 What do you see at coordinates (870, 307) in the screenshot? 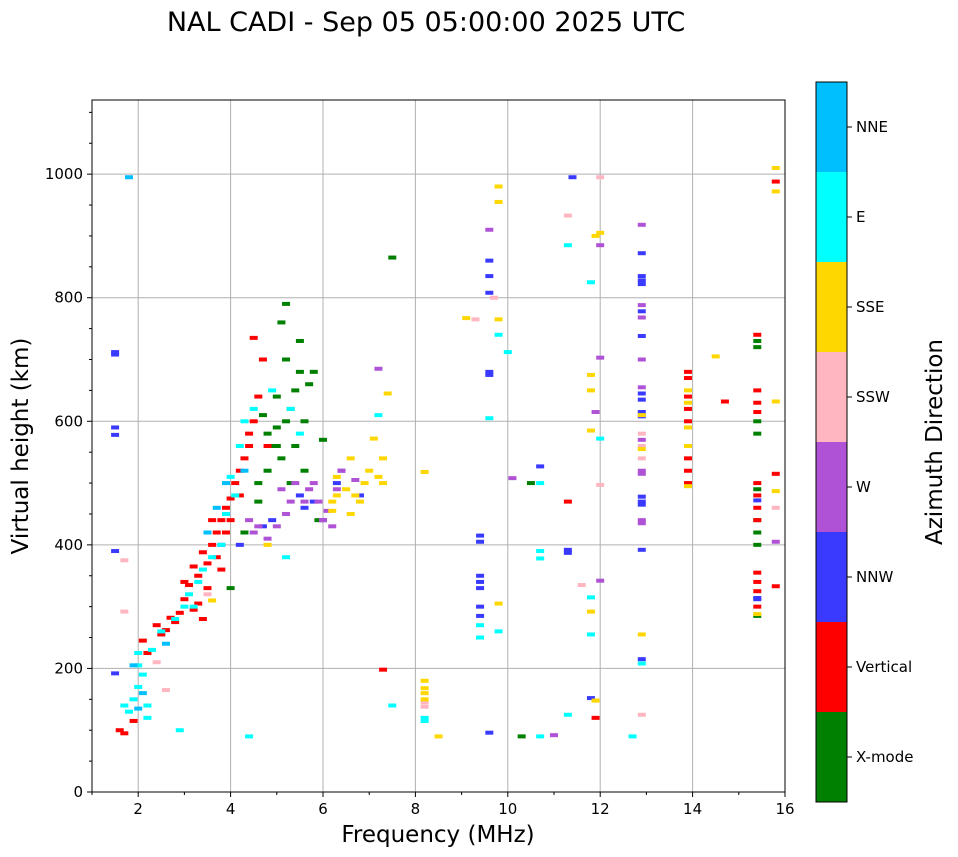
I see `colorbar-tick-label: SSE` at bounding box center [870, 307].